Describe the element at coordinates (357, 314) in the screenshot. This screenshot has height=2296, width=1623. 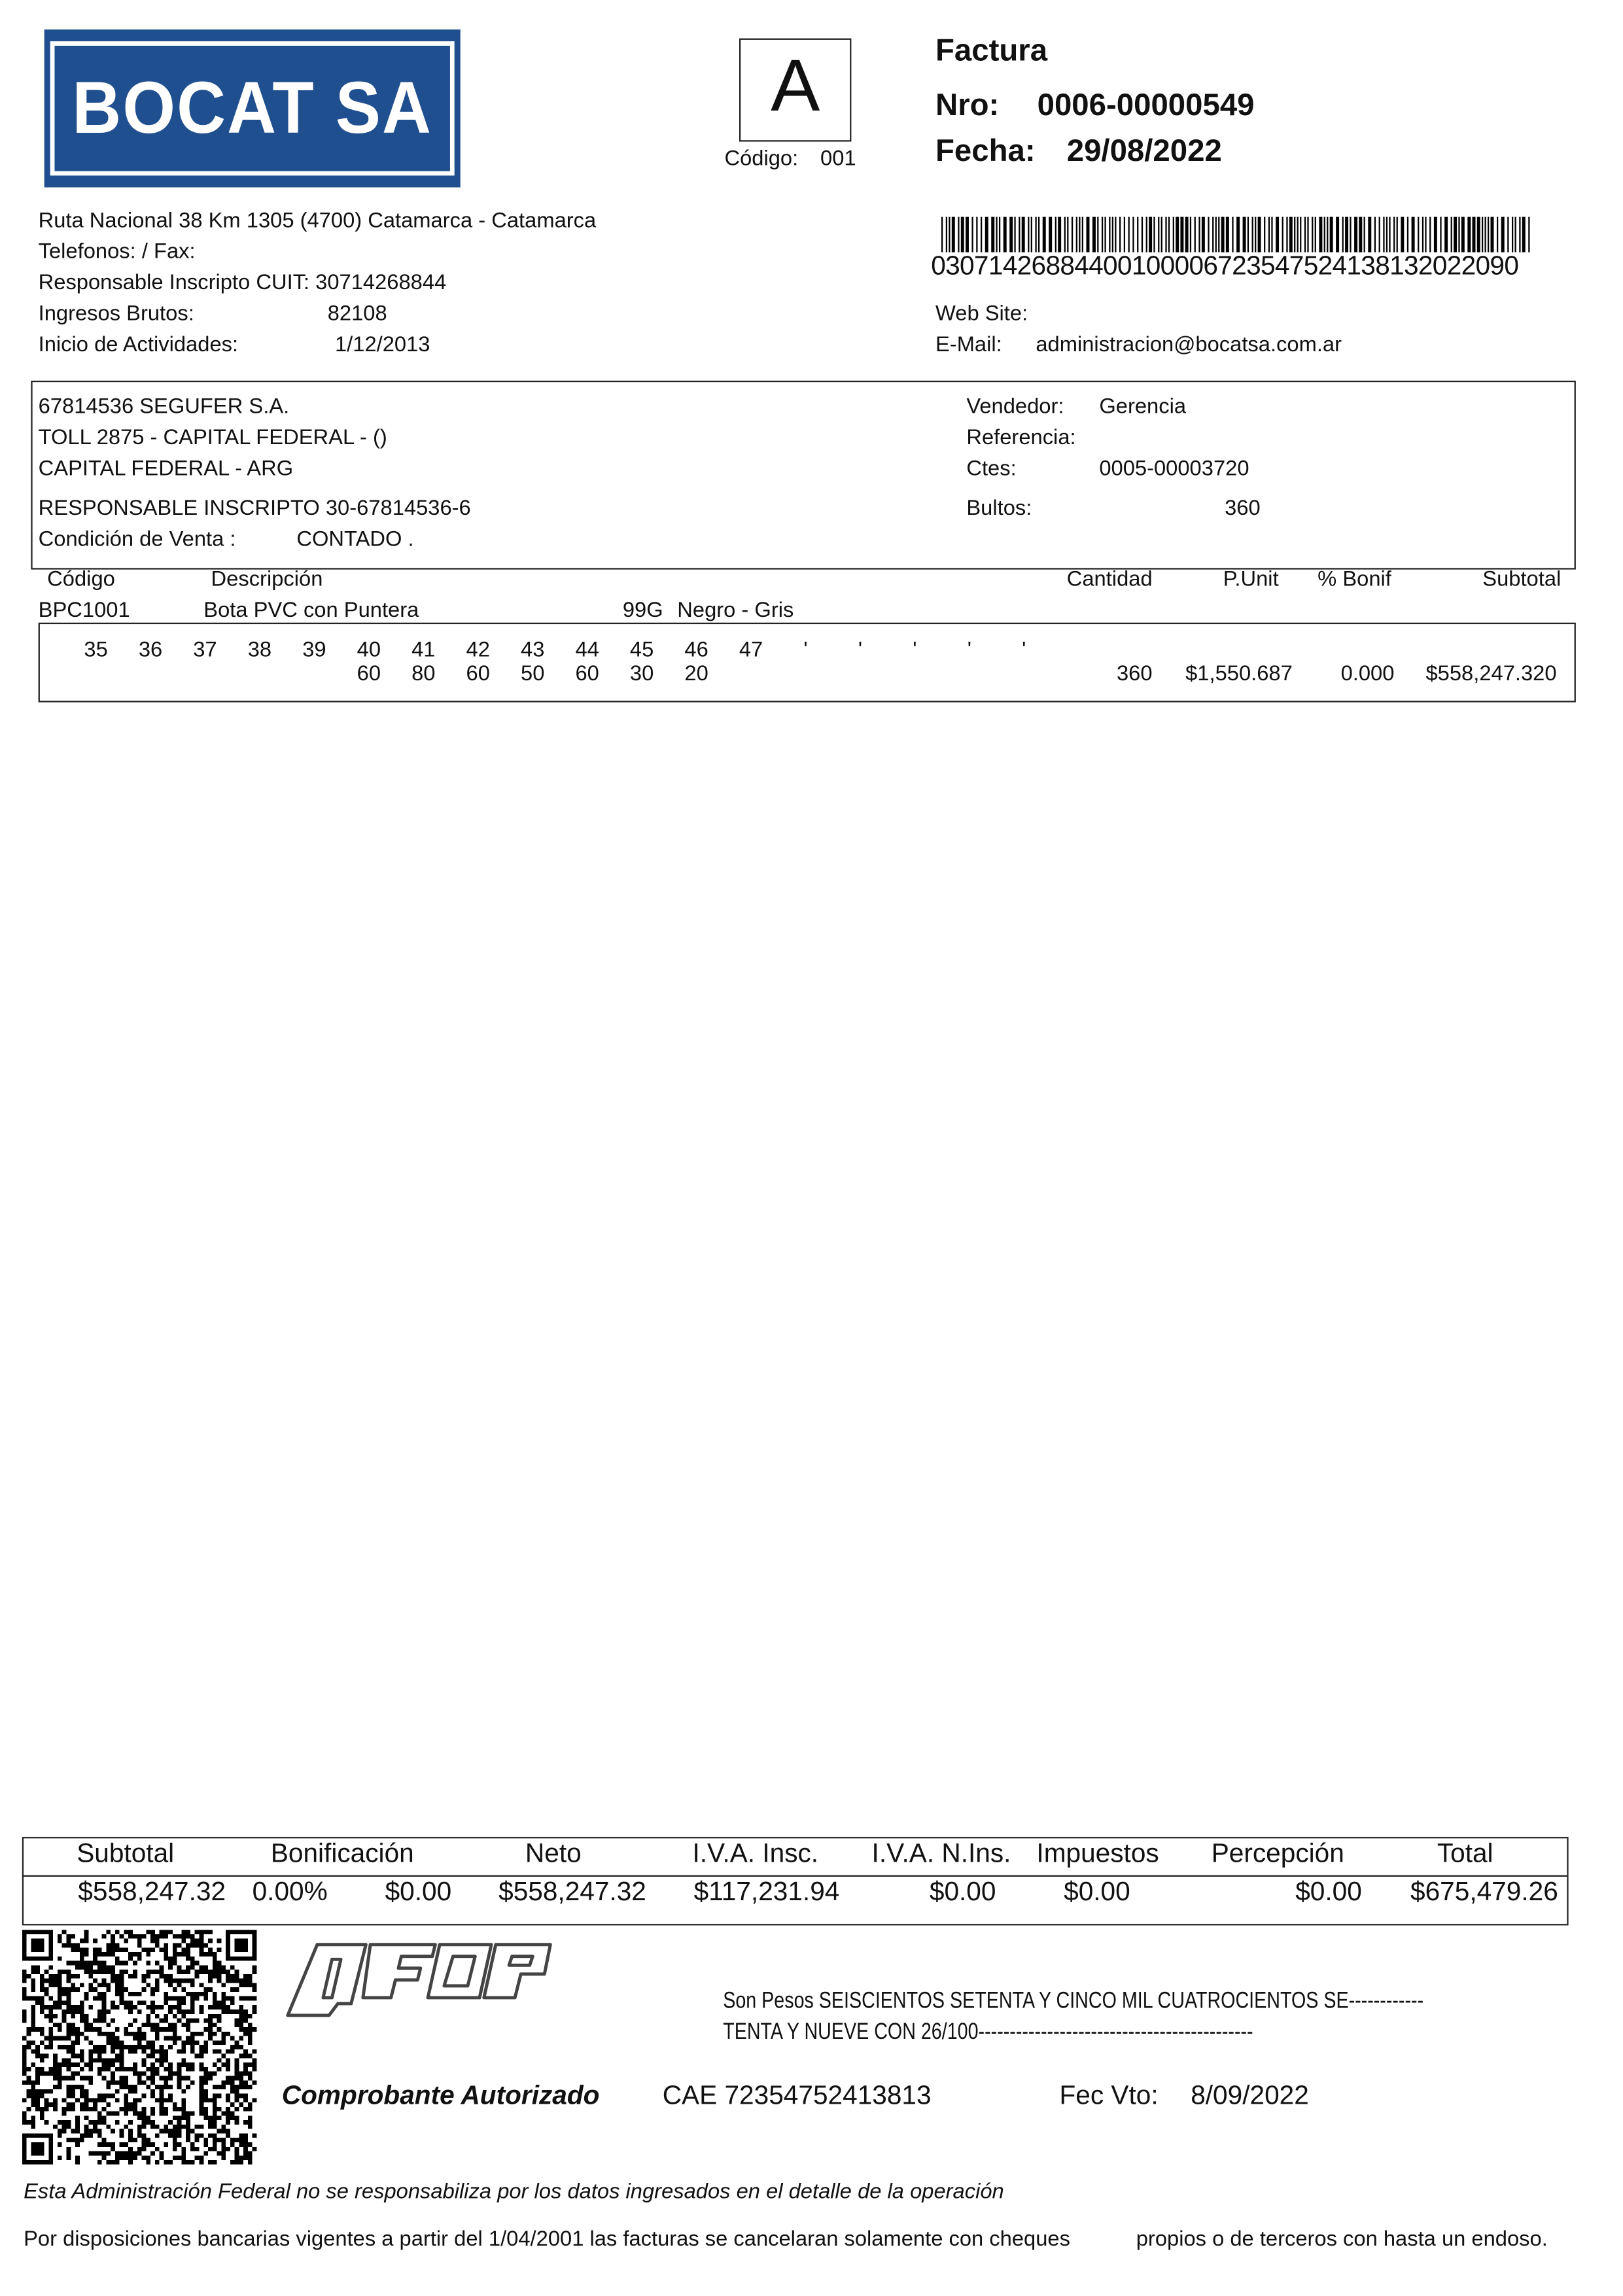
I see `iibb-value: 82108` at that location.